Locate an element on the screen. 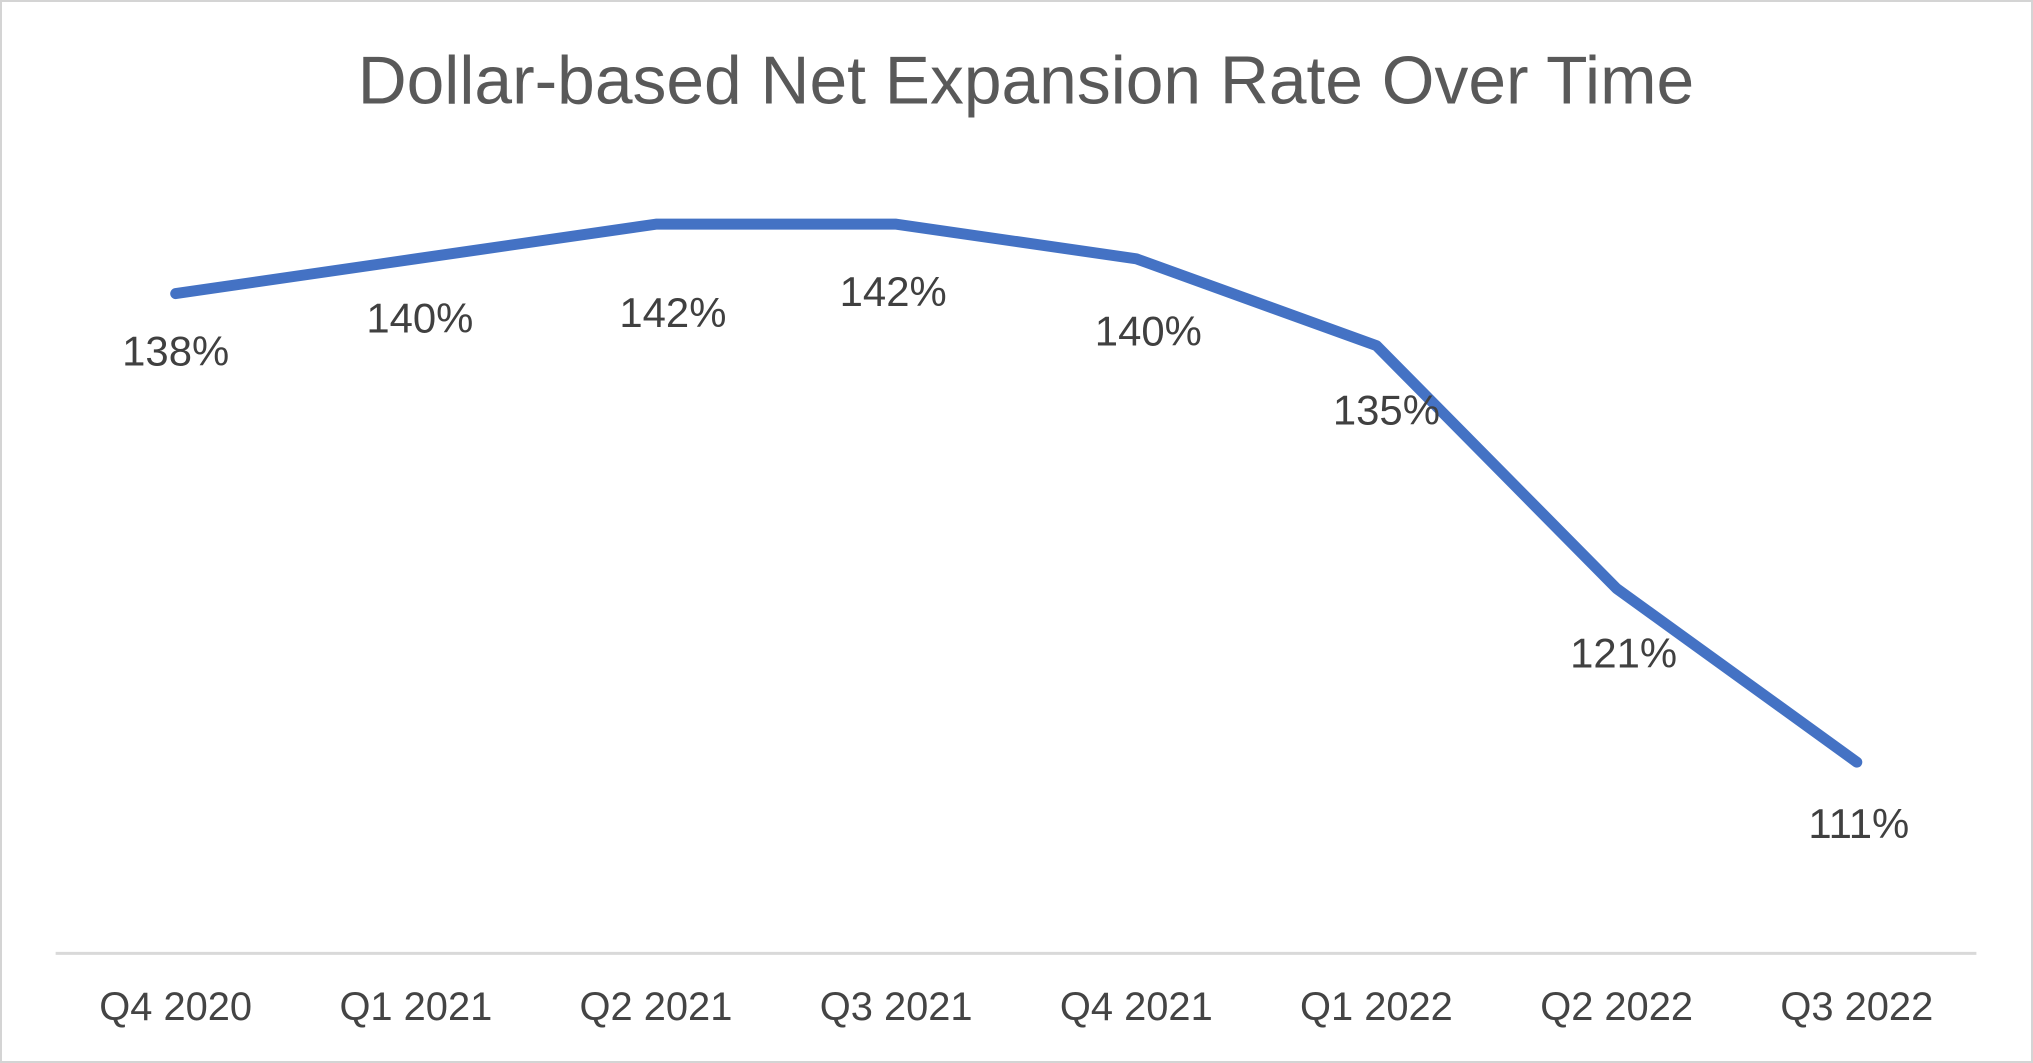  data-label: 135% is located at coordinates (1386, 409).